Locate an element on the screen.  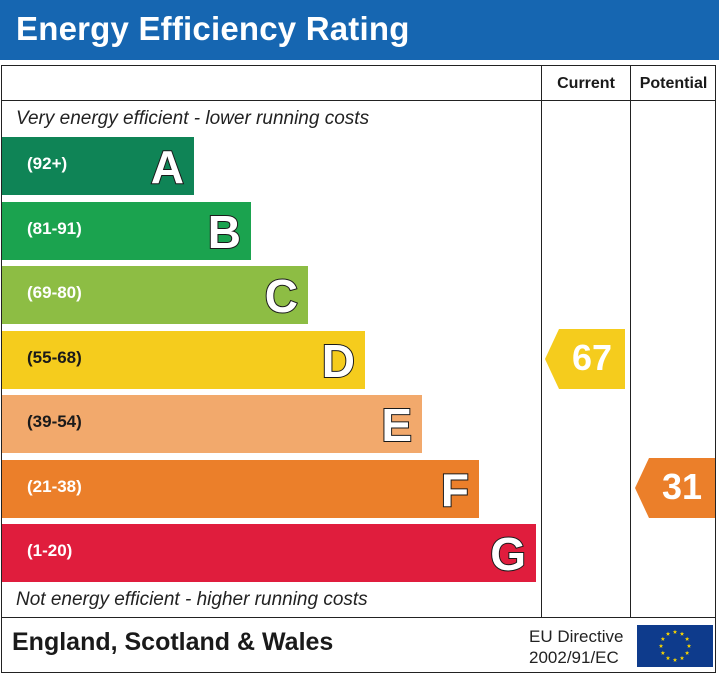
eu-directive-label: EU Directive is located at coordinates (576, 636).